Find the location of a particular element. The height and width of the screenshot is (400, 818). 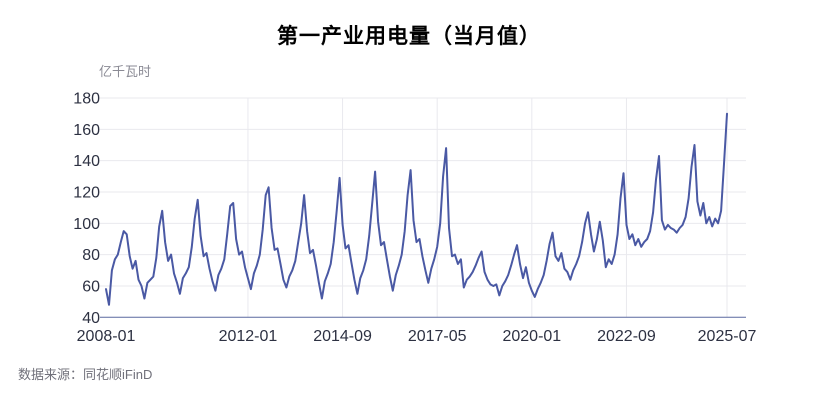

chart-title: 第一产业用电量（当月值） is located at coordinates (409, 36).